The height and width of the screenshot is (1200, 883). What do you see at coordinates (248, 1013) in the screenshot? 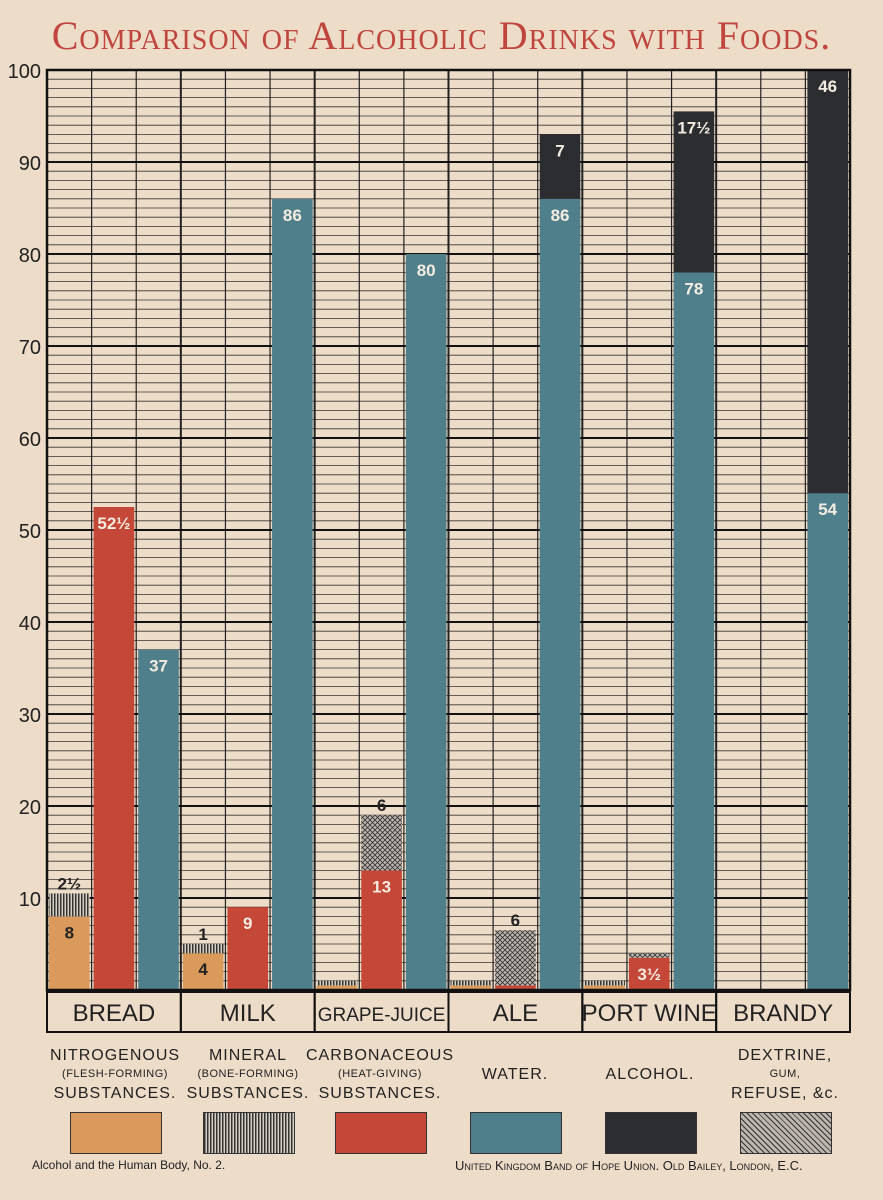
I see `category-label: MILK` at bounding box center [248, 1013].